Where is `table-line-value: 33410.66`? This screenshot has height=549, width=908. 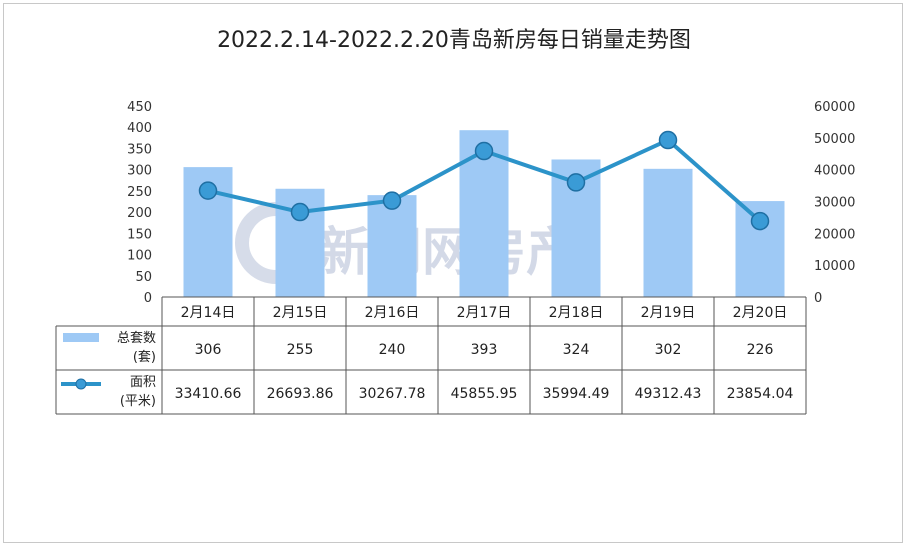
table-line-value: 33410.66 is located at coordinates (208, 394).